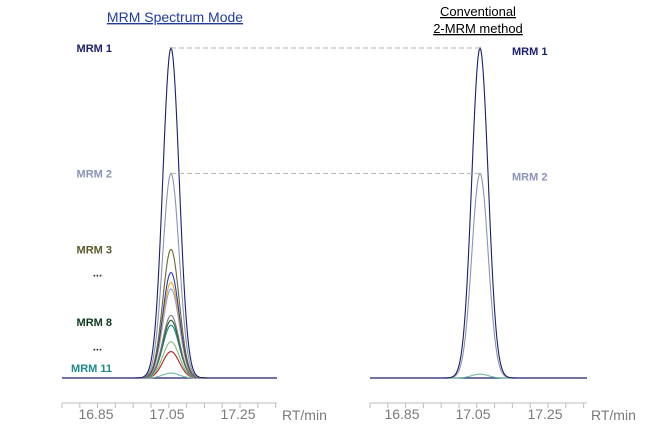 This screenshot has height=430, width=650. I want to click on left-chart-title: MRM Spectrum Mode, so click(175, 17).